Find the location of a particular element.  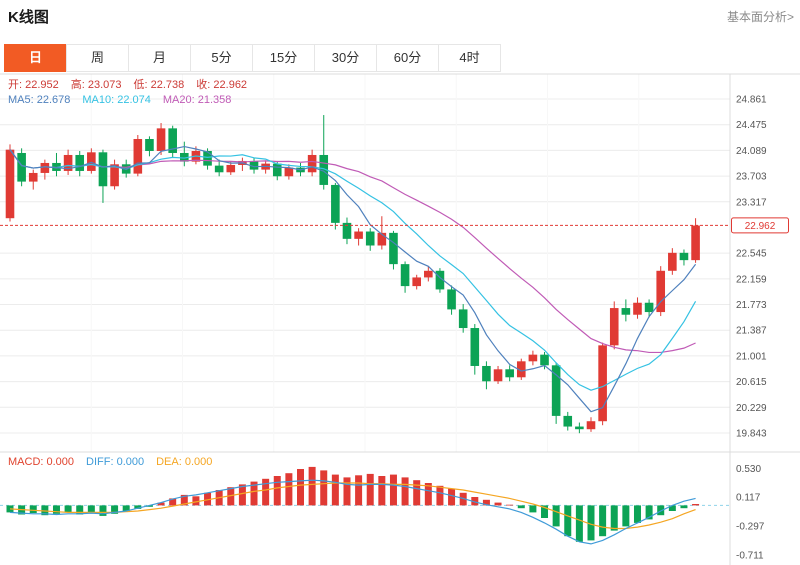

legend-item: 开: 22.952 is located at coordinates (33, 85).